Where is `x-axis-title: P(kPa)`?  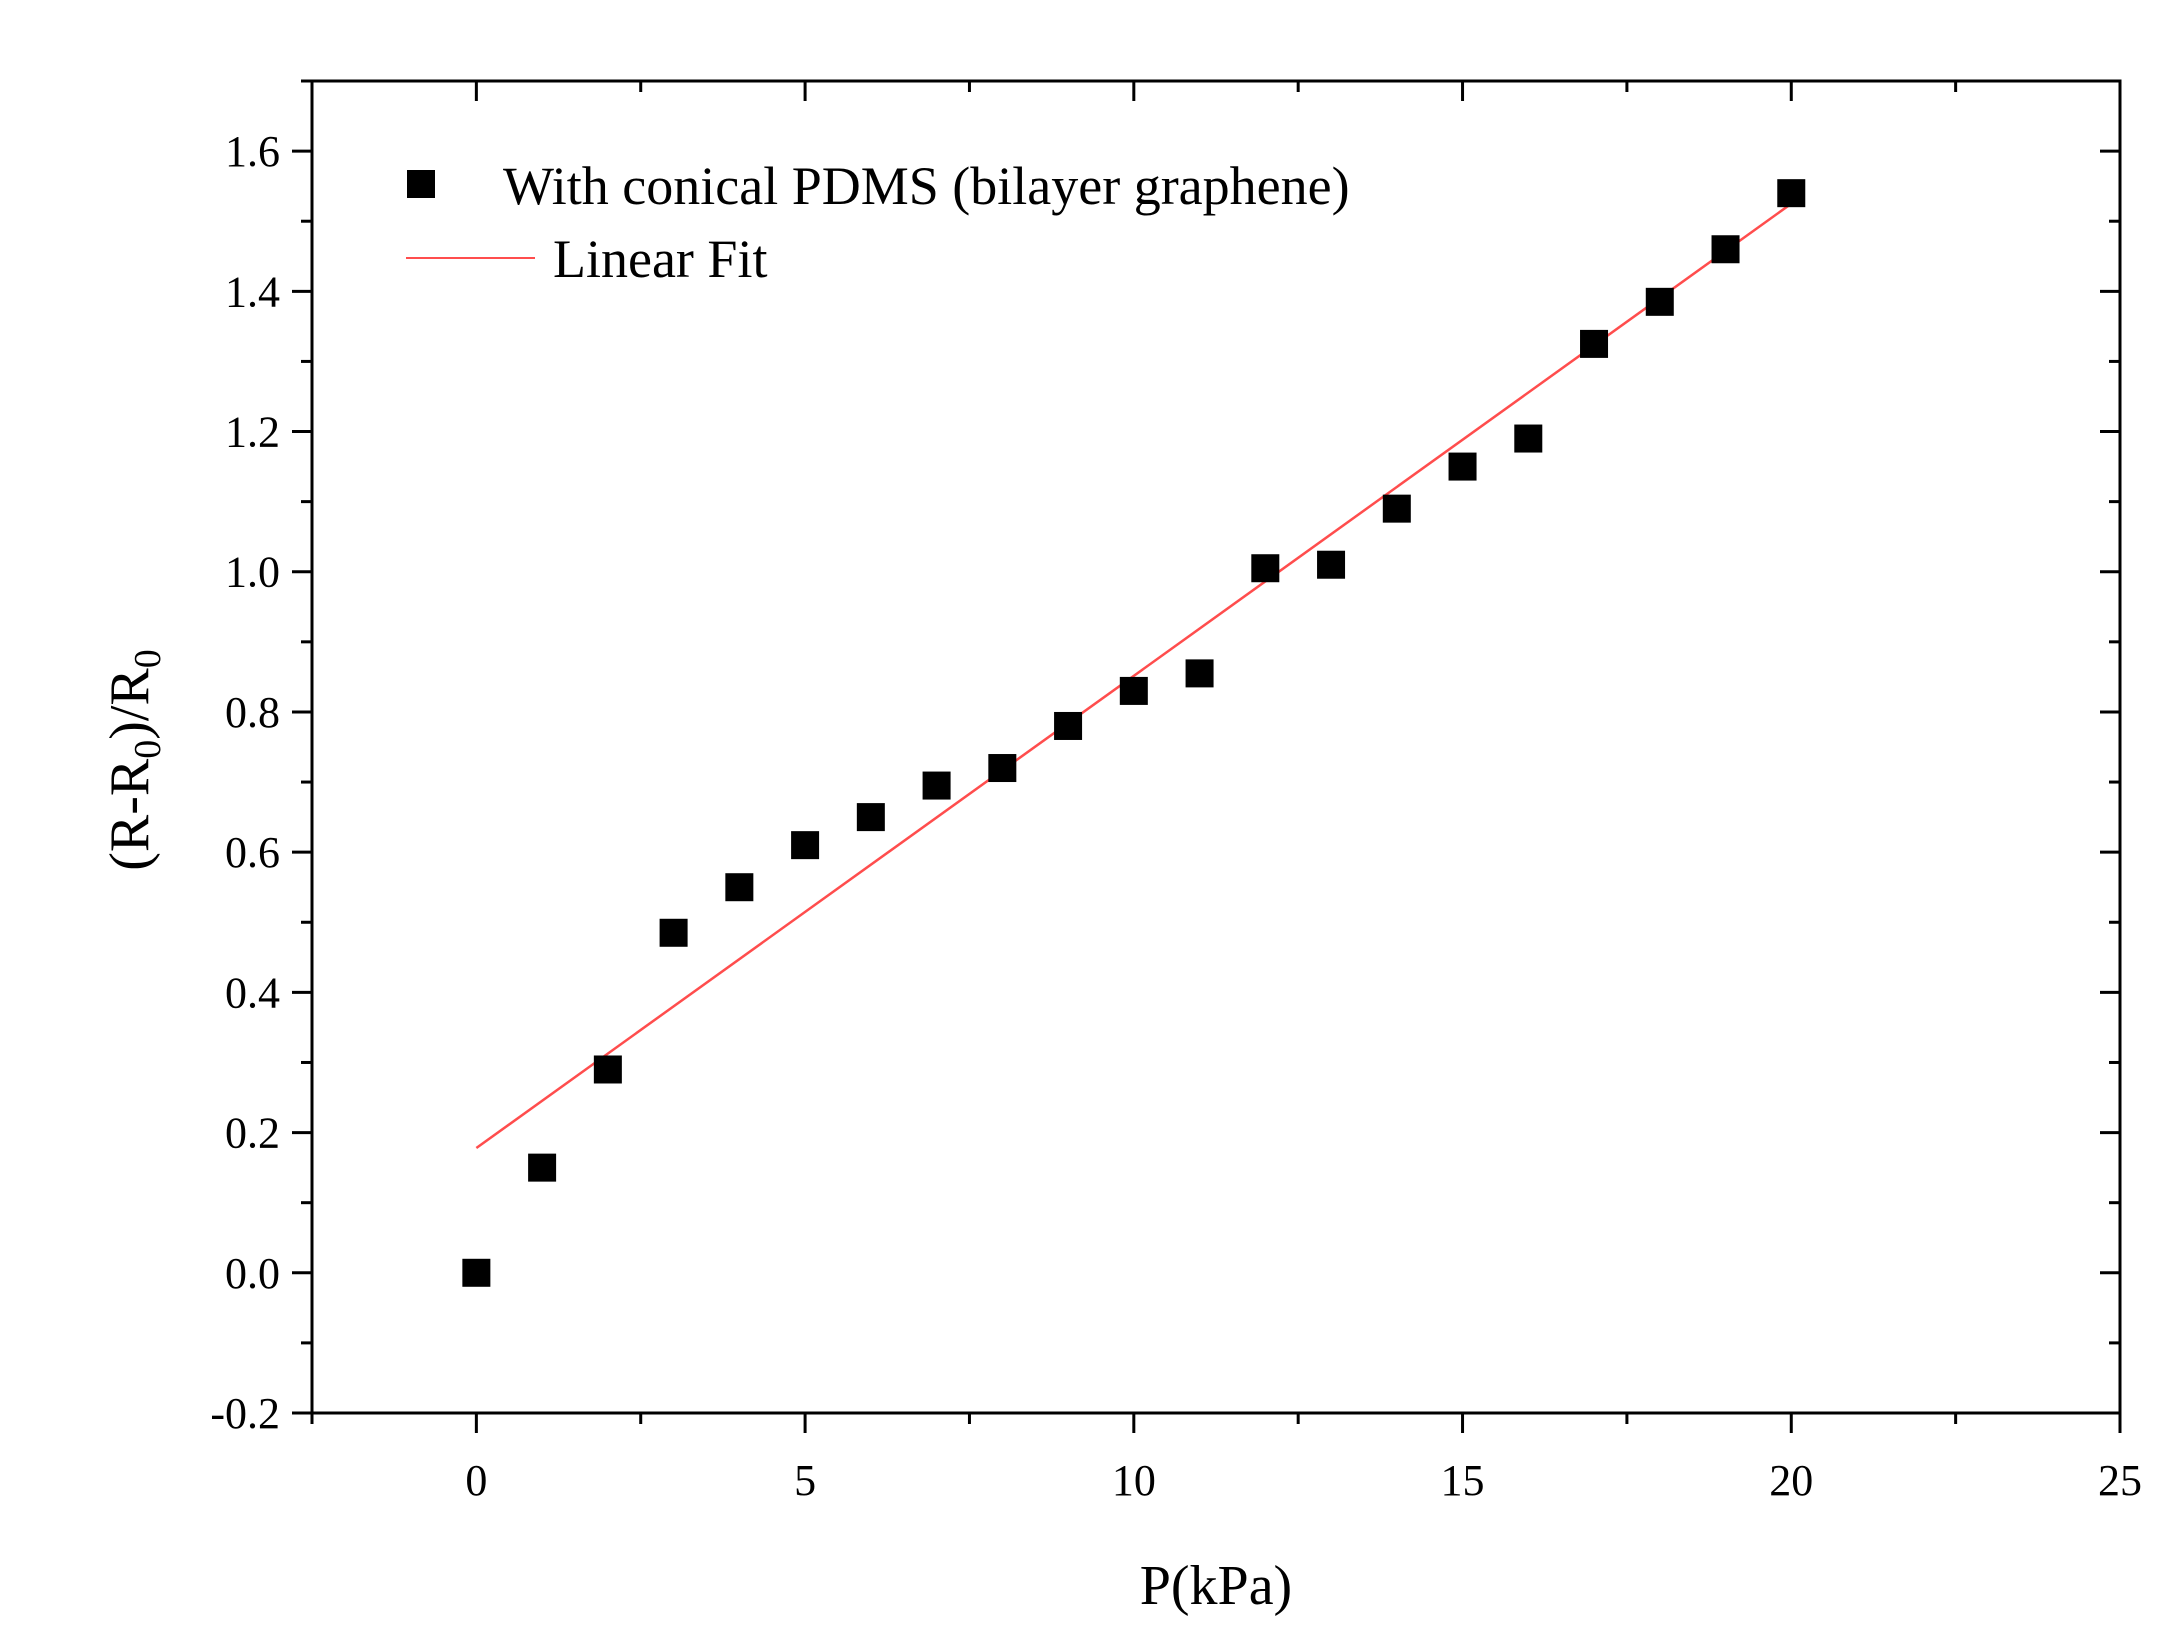 x-axis-title: P(kPa) is located at coordinates (1216, 1586).